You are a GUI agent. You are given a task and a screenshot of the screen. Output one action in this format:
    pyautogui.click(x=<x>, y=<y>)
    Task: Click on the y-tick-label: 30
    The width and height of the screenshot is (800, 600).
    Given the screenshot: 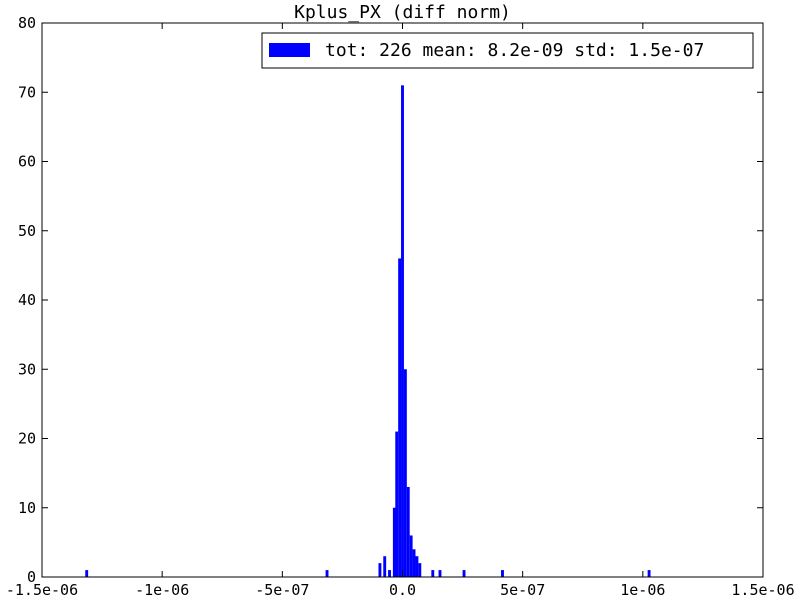 What is the action you would take?
    pyautogui.click(x=27, y=369)
    